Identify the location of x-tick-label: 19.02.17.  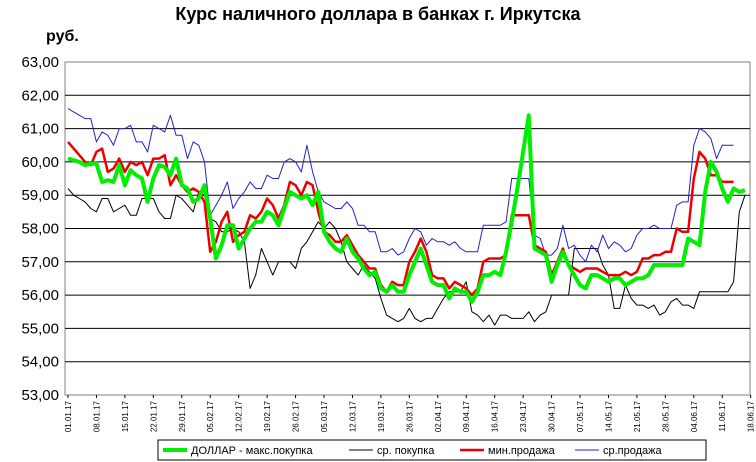
(267, 416).